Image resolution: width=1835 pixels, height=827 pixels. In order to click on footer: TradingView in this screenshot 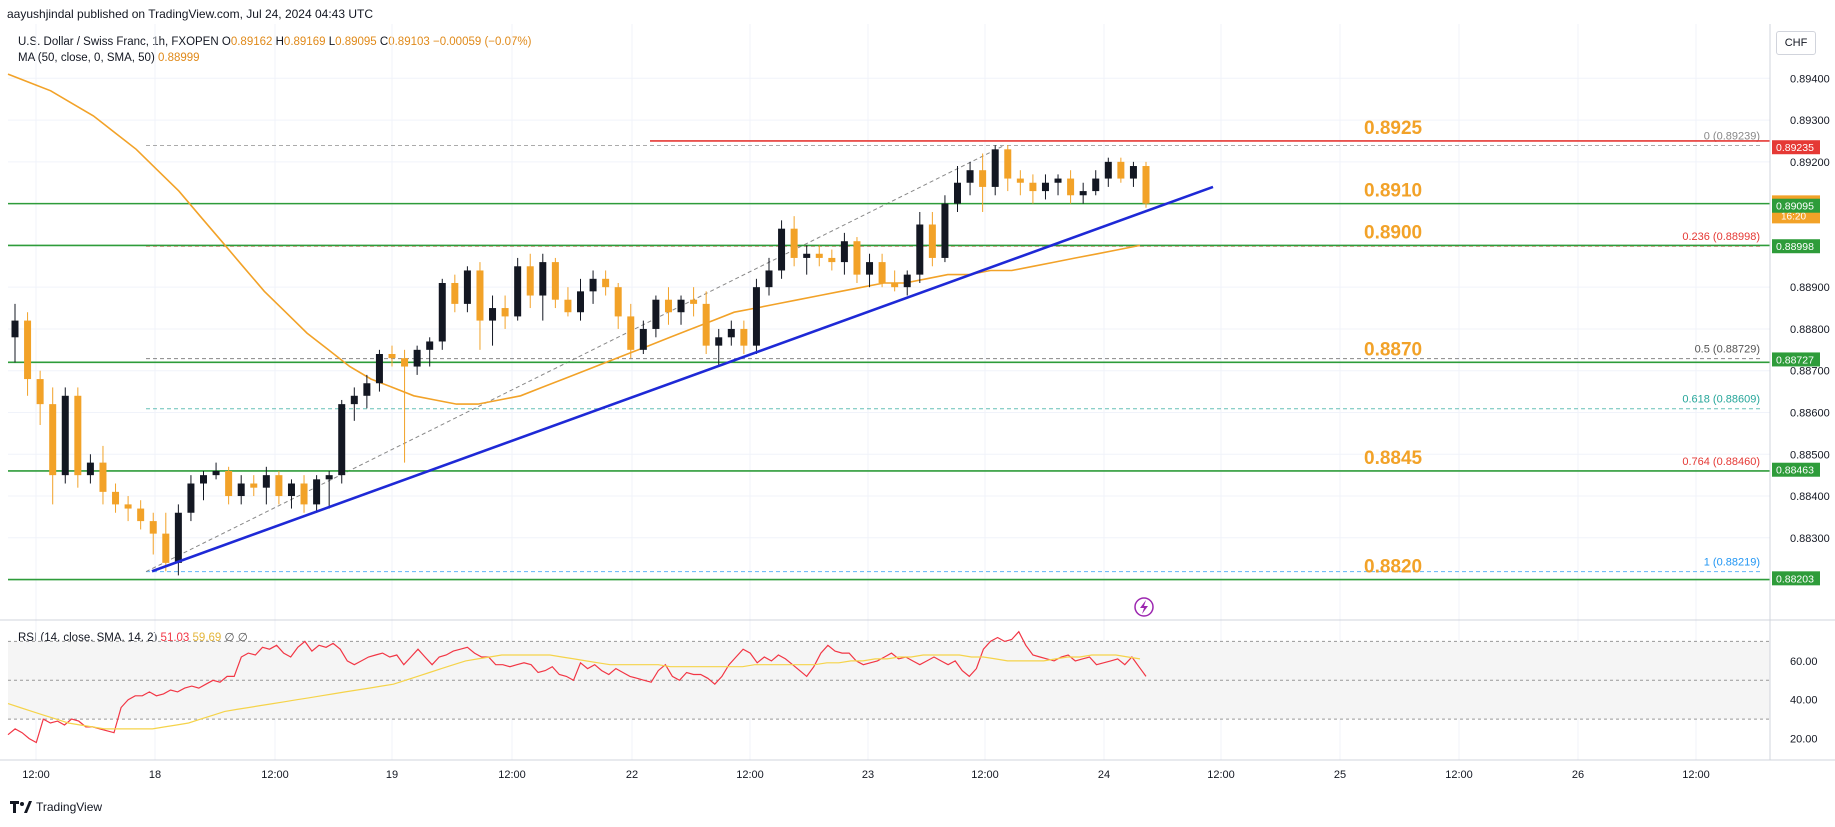, I will do `click(56, 807)`.